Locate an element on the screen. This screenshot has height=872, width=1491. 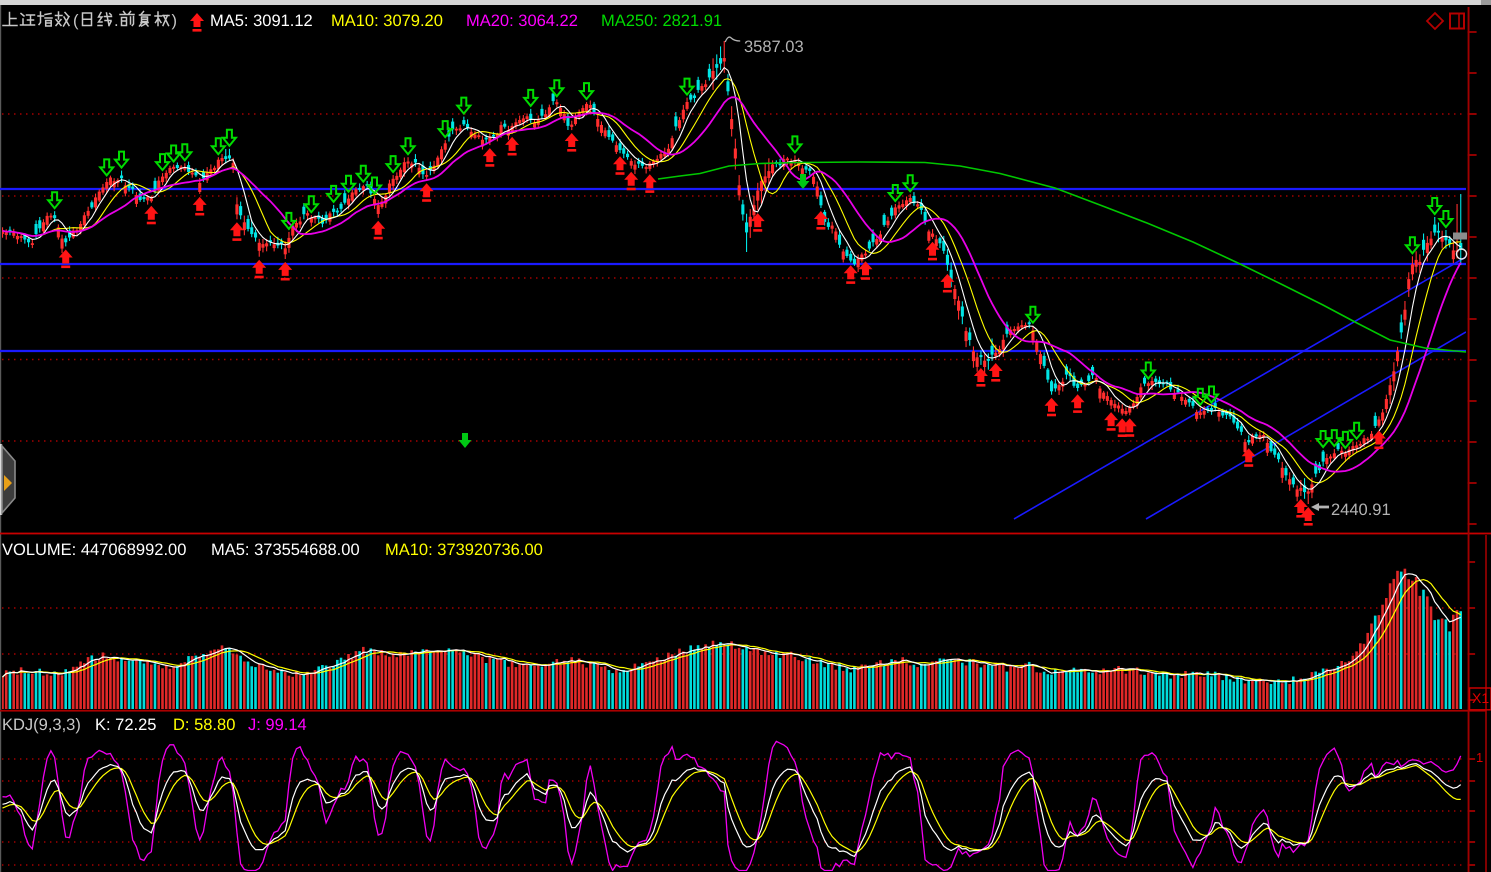
svg-text: MA10: 3079.20 is located at coordinates (387, 21).